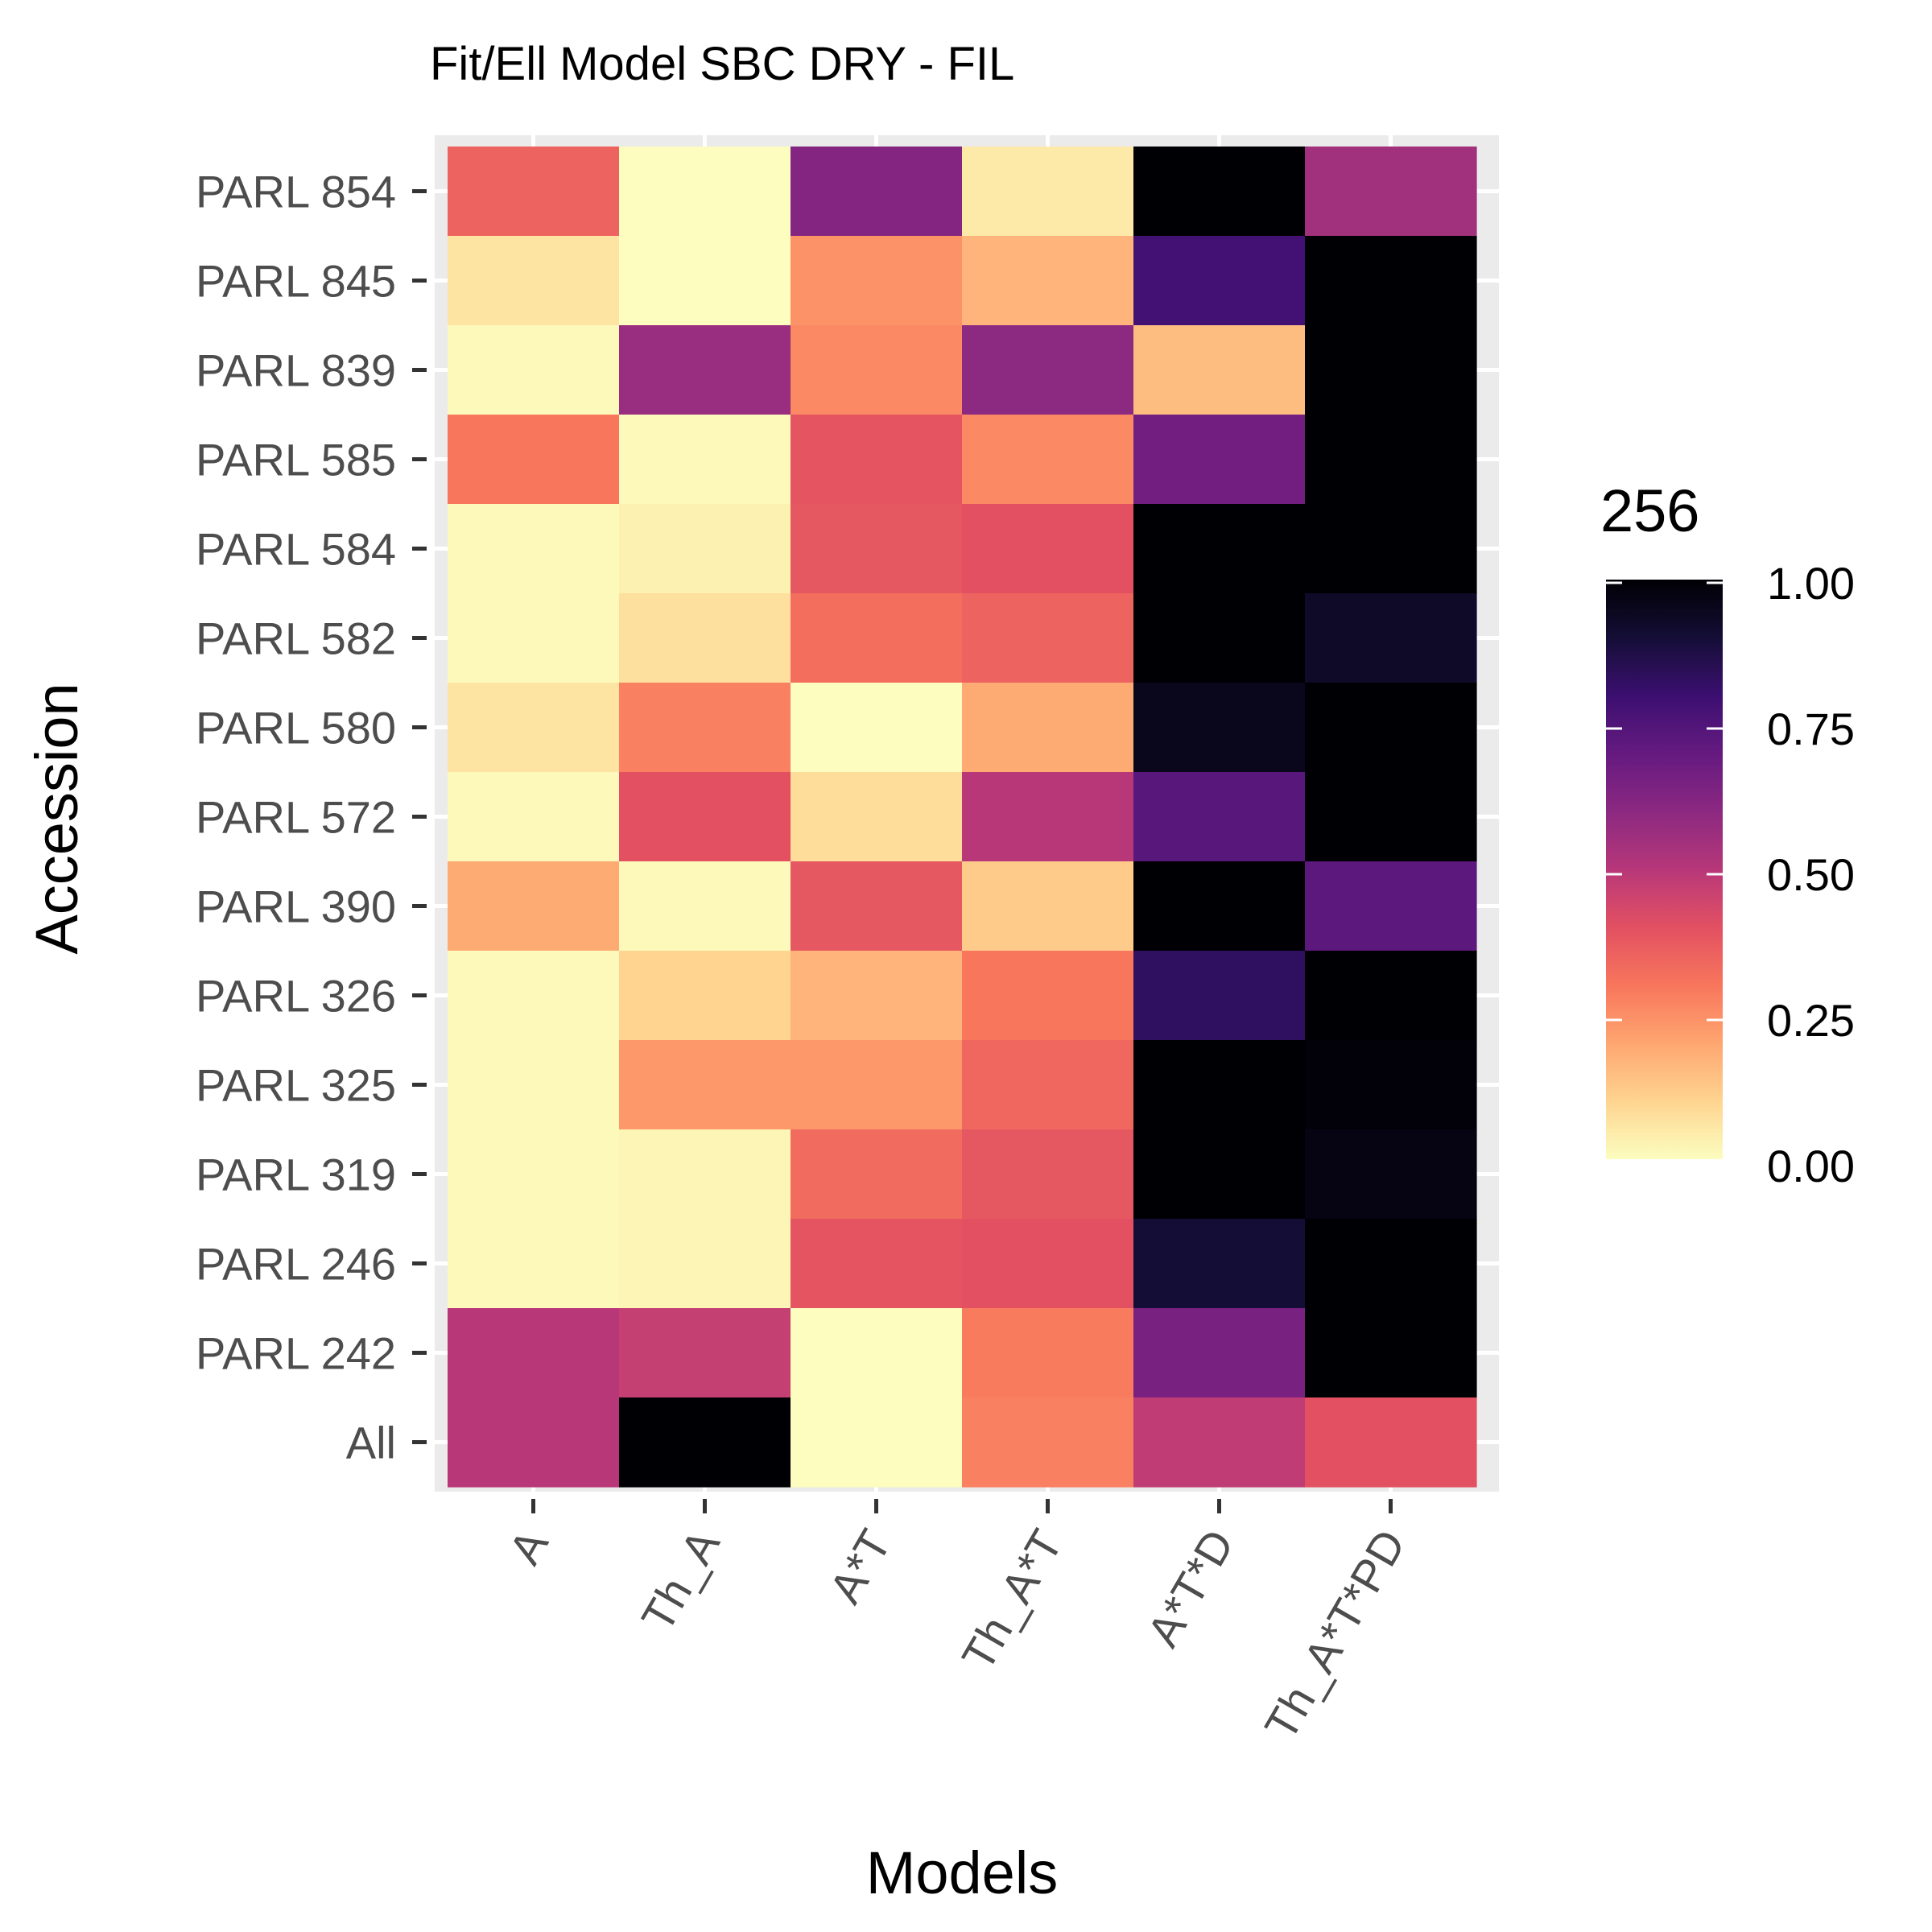 This screenshot has height=1932, width=1932. What do you see at coordinates (296, 906) in the screenshot?
I see `y-tick-label: PARL 390` at bounding box center [296, 906].